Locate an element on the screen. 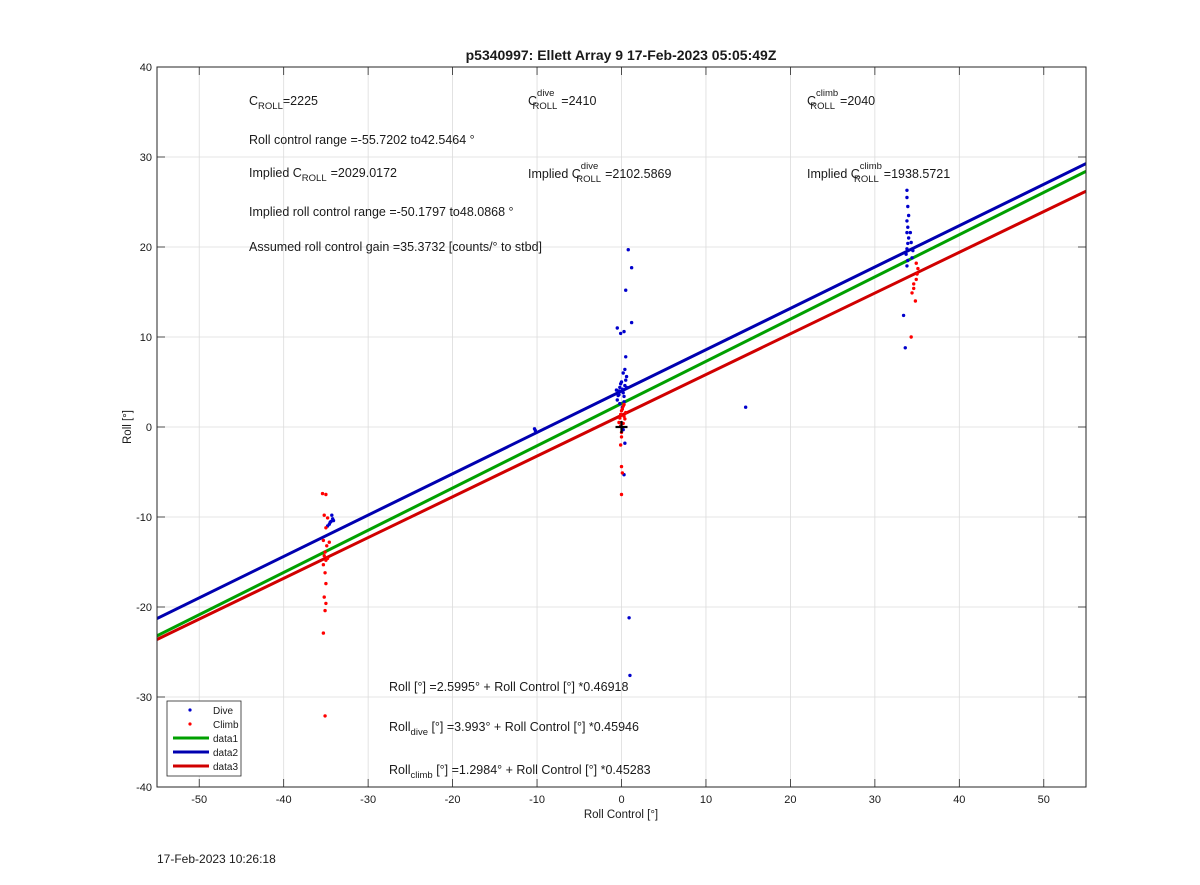  x-tick-label: -20 is located at coordinates (453, 800).